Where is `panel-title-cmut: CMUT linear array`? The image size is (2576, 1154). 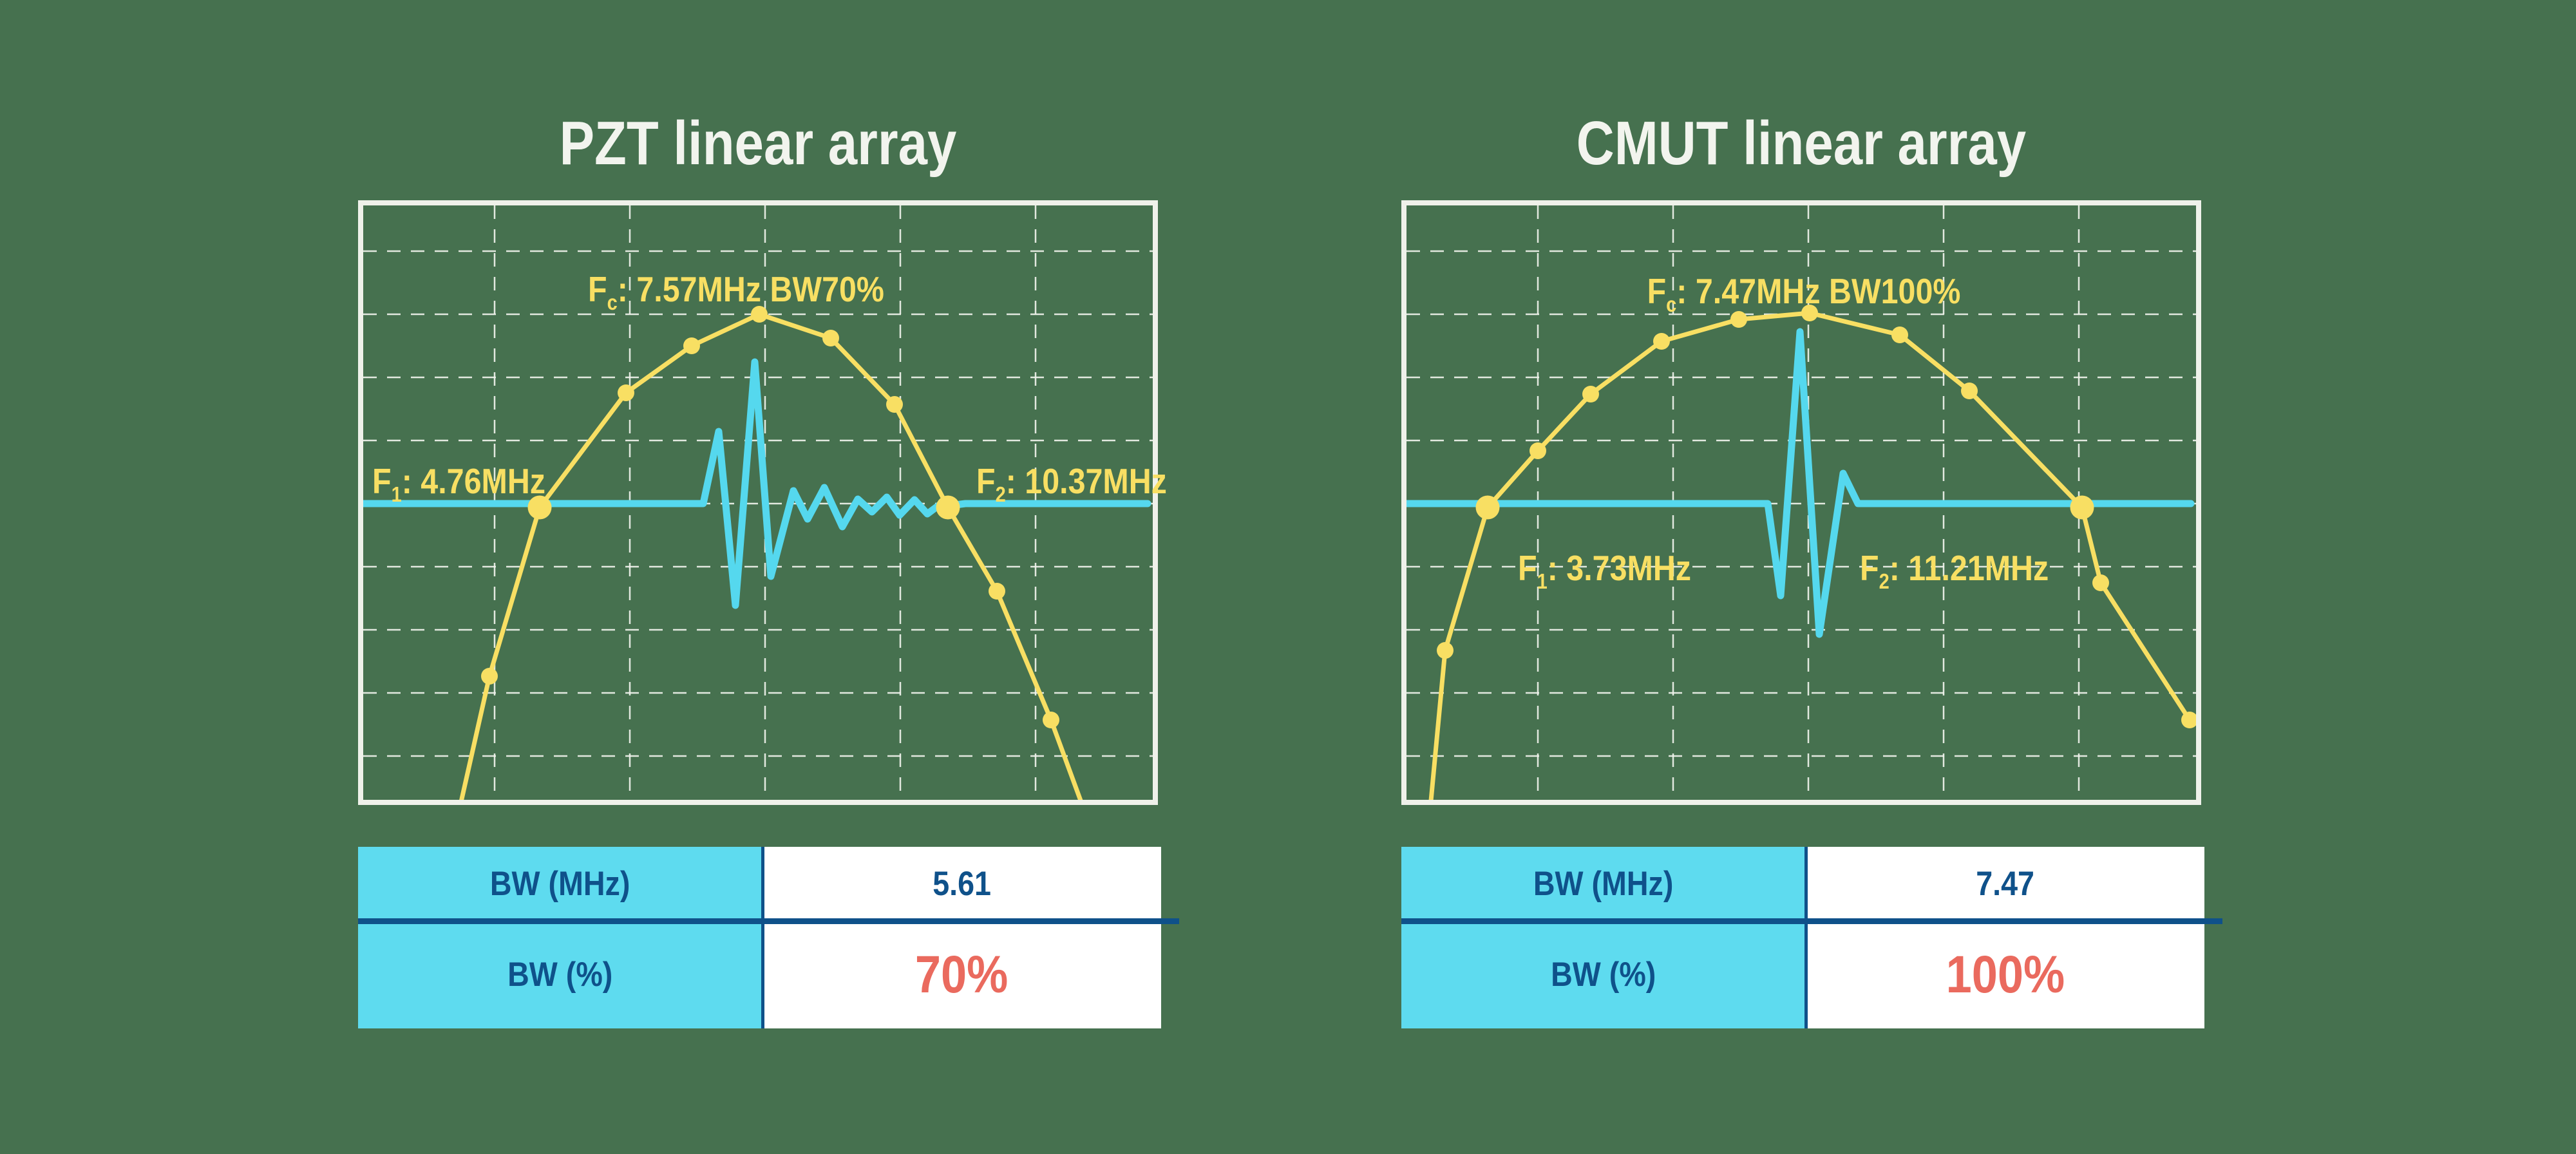 panel-title-cmut: CMUT linear array is located at coordinates (1801, 143).